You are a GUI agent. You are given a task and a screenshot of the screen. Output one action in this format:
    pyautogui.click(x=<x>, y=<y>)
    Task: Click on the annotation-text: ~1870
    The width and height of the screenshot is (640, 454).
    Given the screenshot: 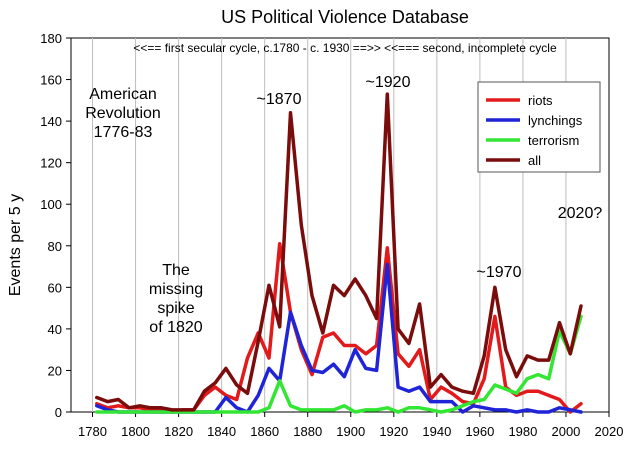 What is the action you would take?
    pyautogui.click(x=279, y=99)
    